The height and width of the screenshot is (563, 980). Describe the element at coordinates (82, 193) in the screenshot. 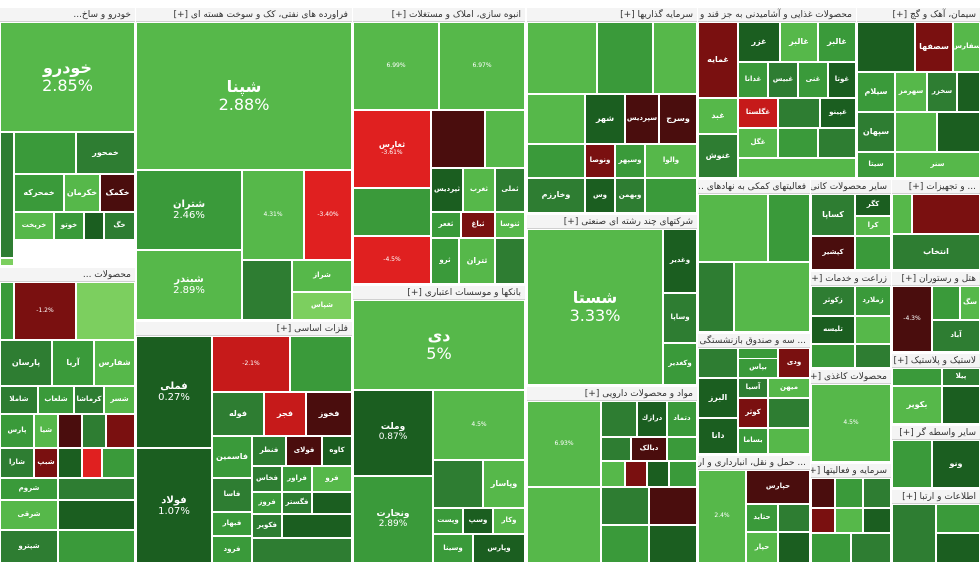

I see `stock-tile: خکرمان` at that location.